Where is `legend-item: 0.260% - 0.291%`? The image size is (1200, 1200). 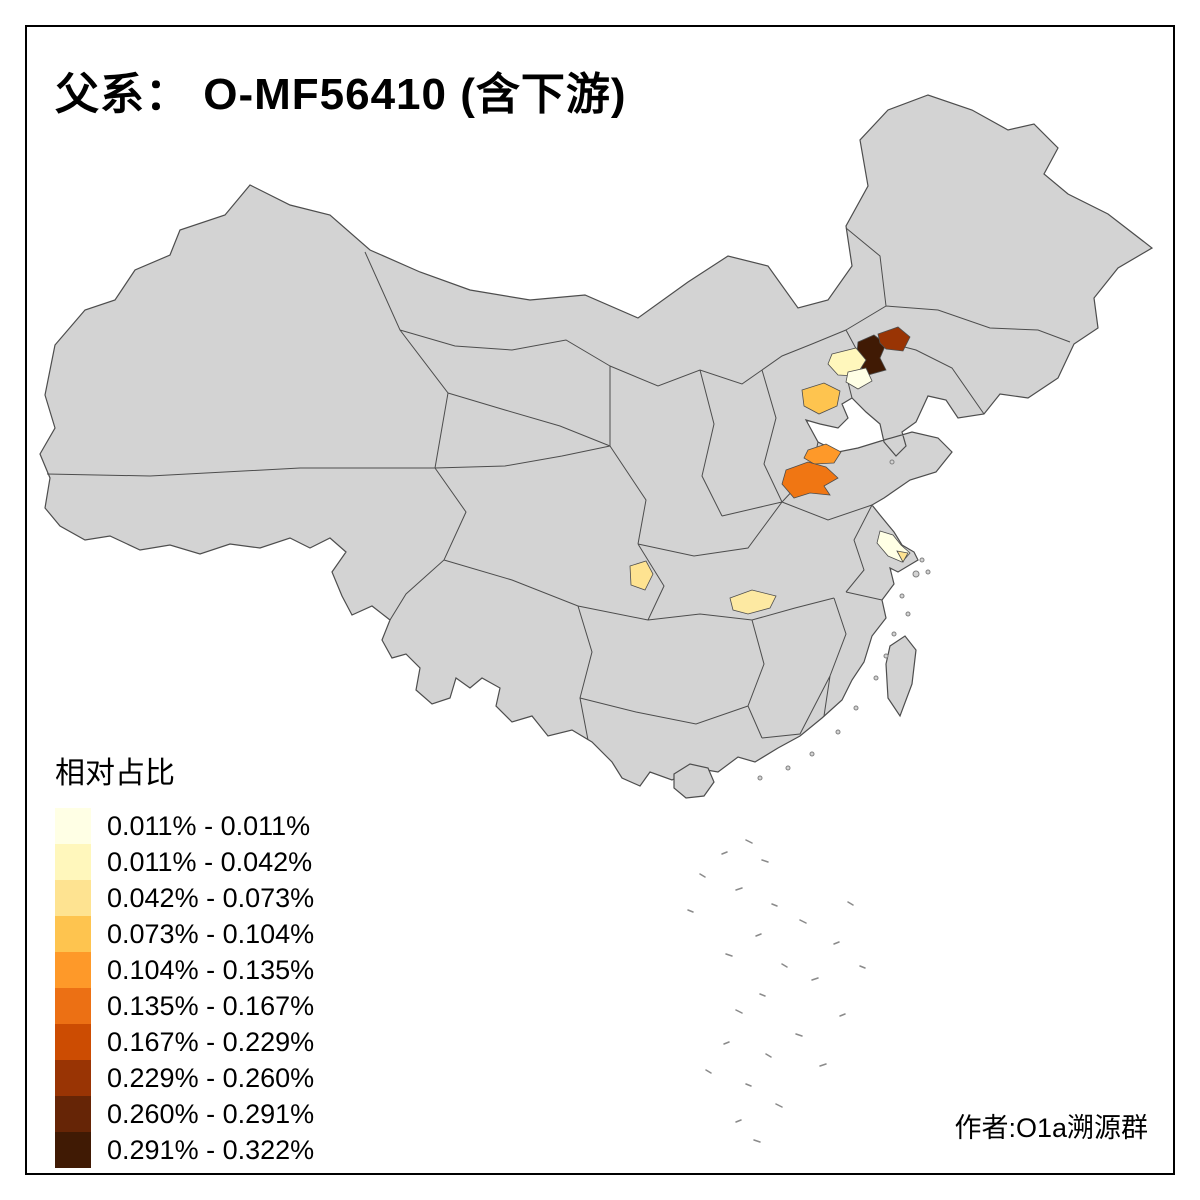
legend-item: 0.260% - 0.291% is located at coordinates (184, 1114).